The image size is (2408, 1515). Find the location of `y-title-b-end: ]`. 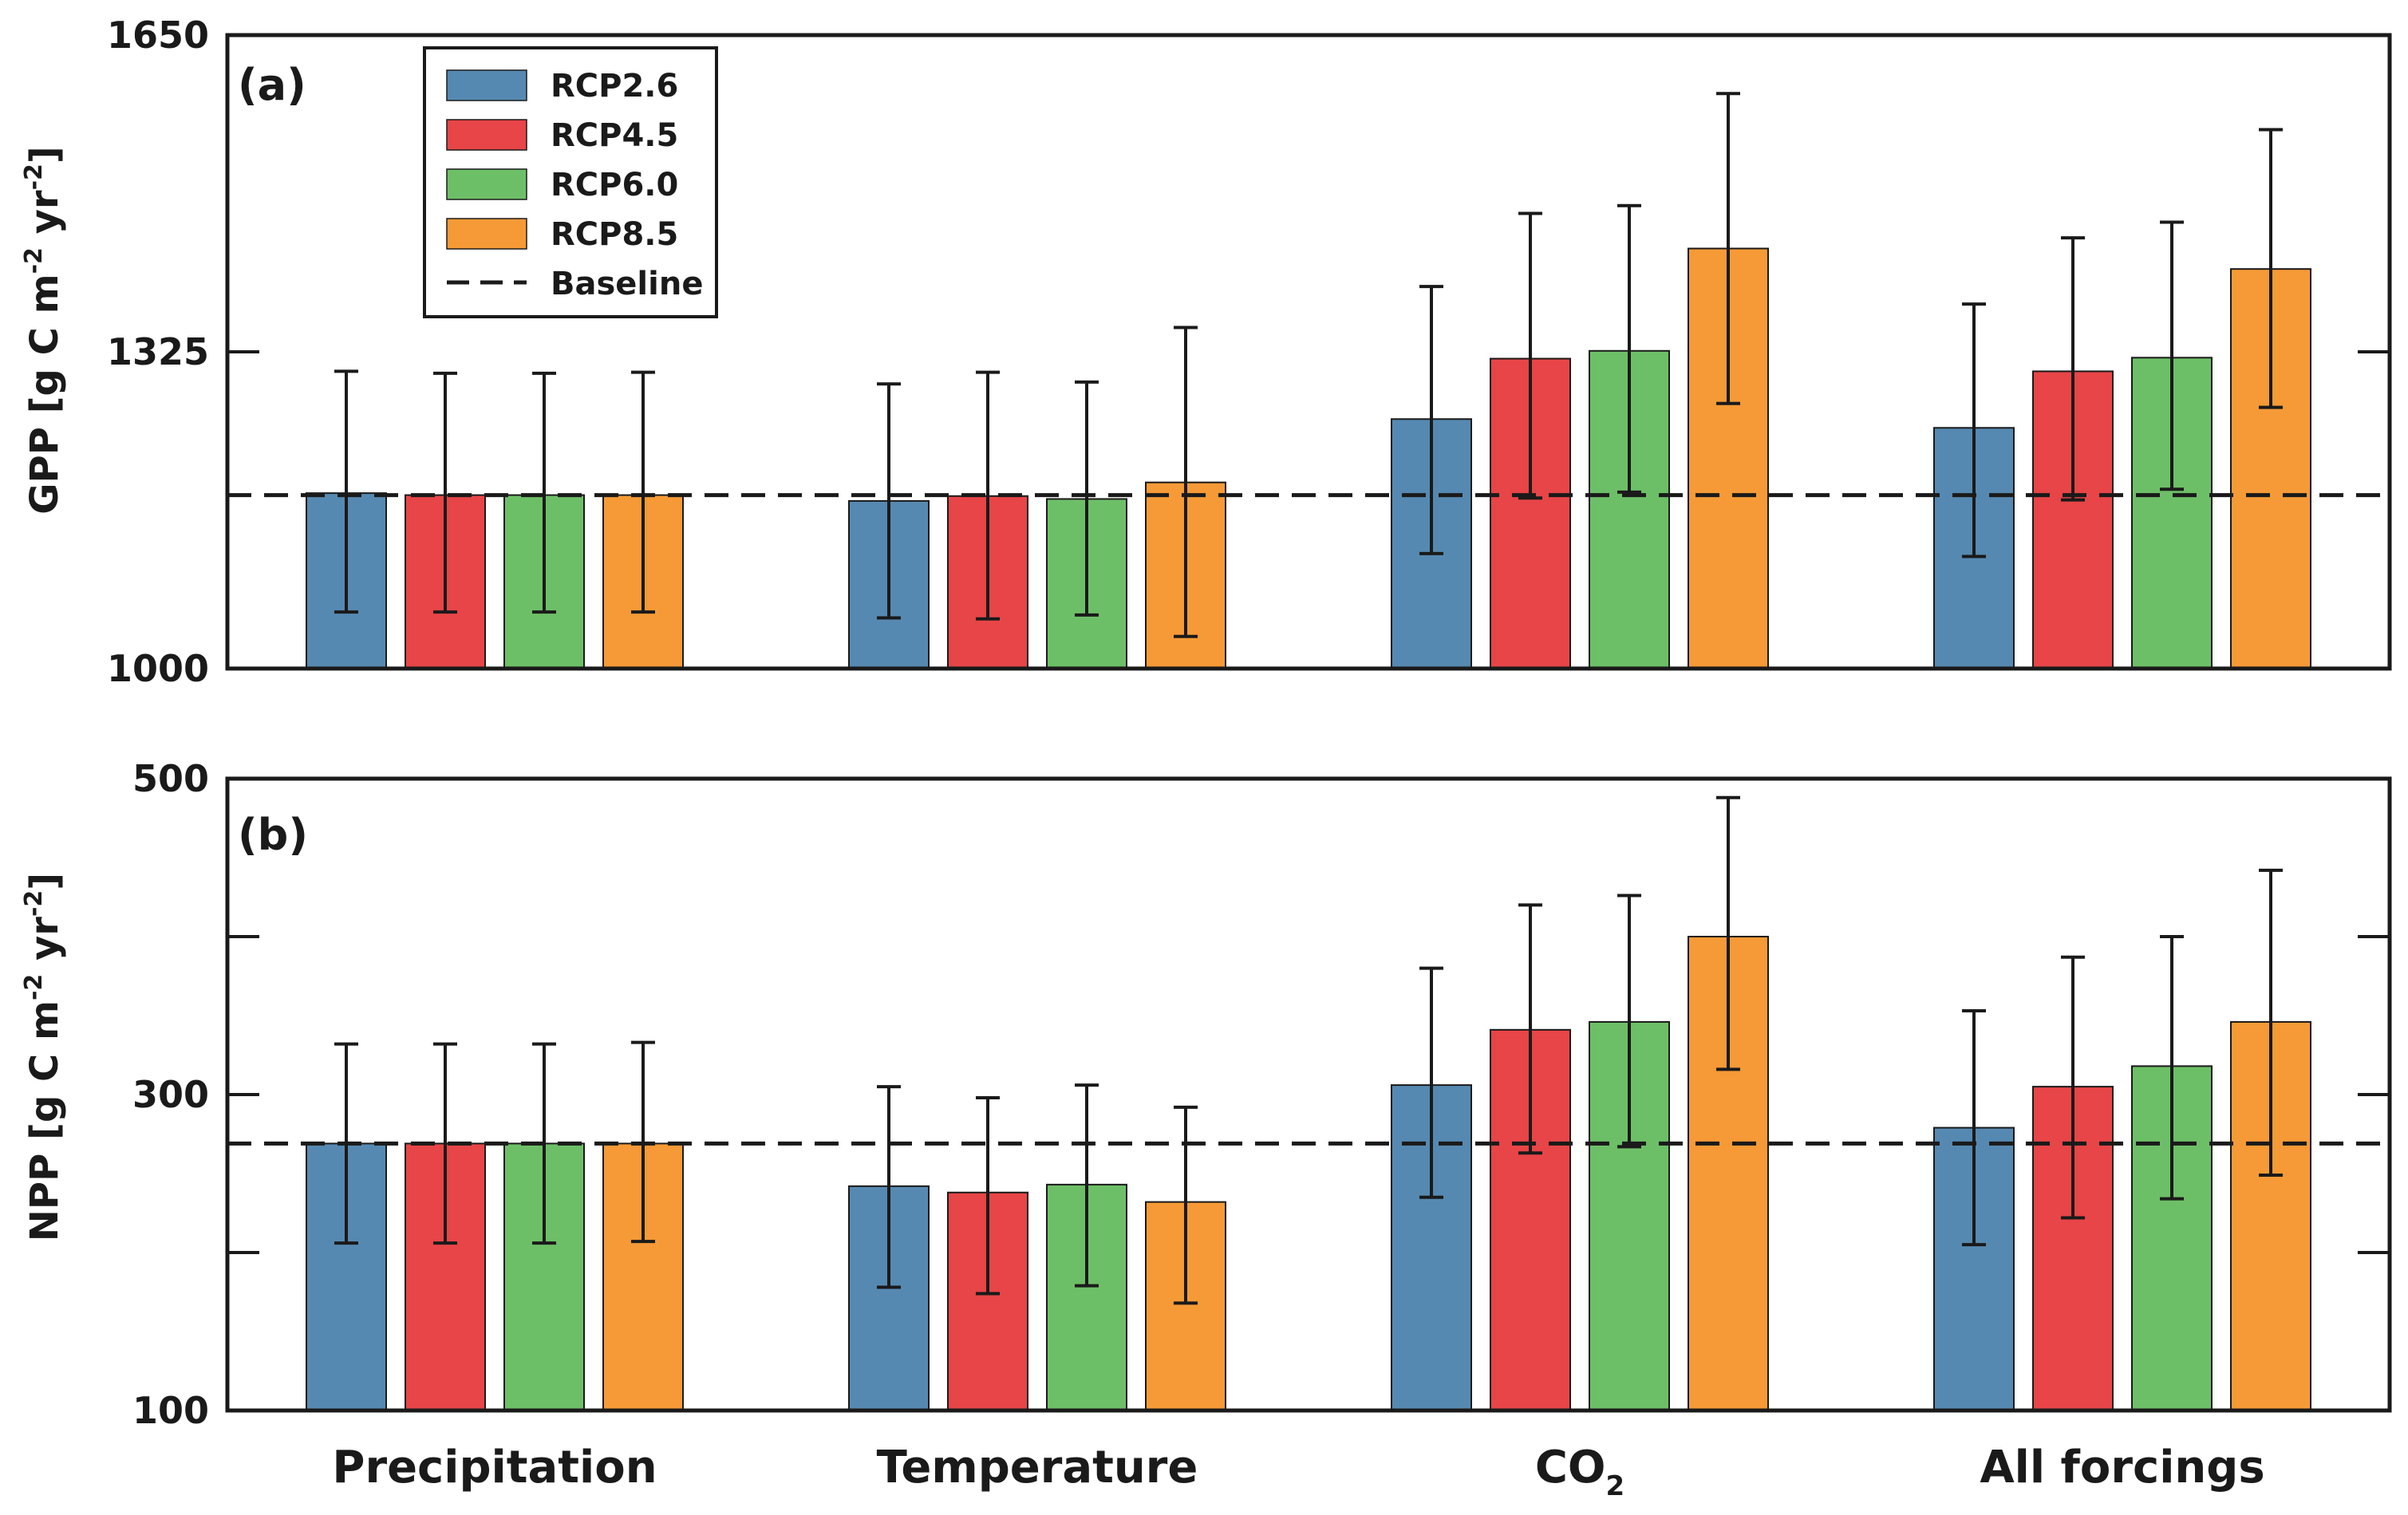

y-title-b-end: ] is located at coordinates (44, 881).